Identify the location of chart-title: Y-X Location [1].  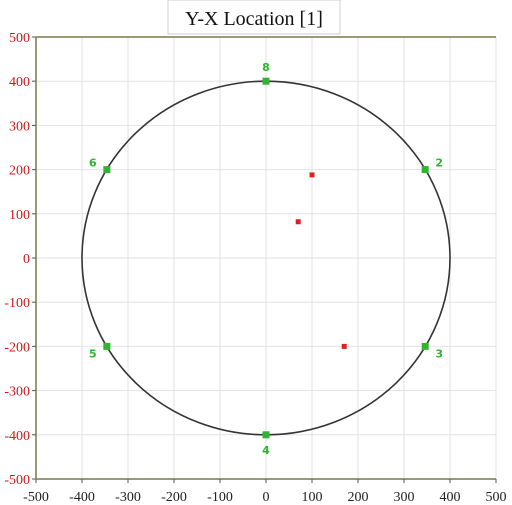
(254, 19).